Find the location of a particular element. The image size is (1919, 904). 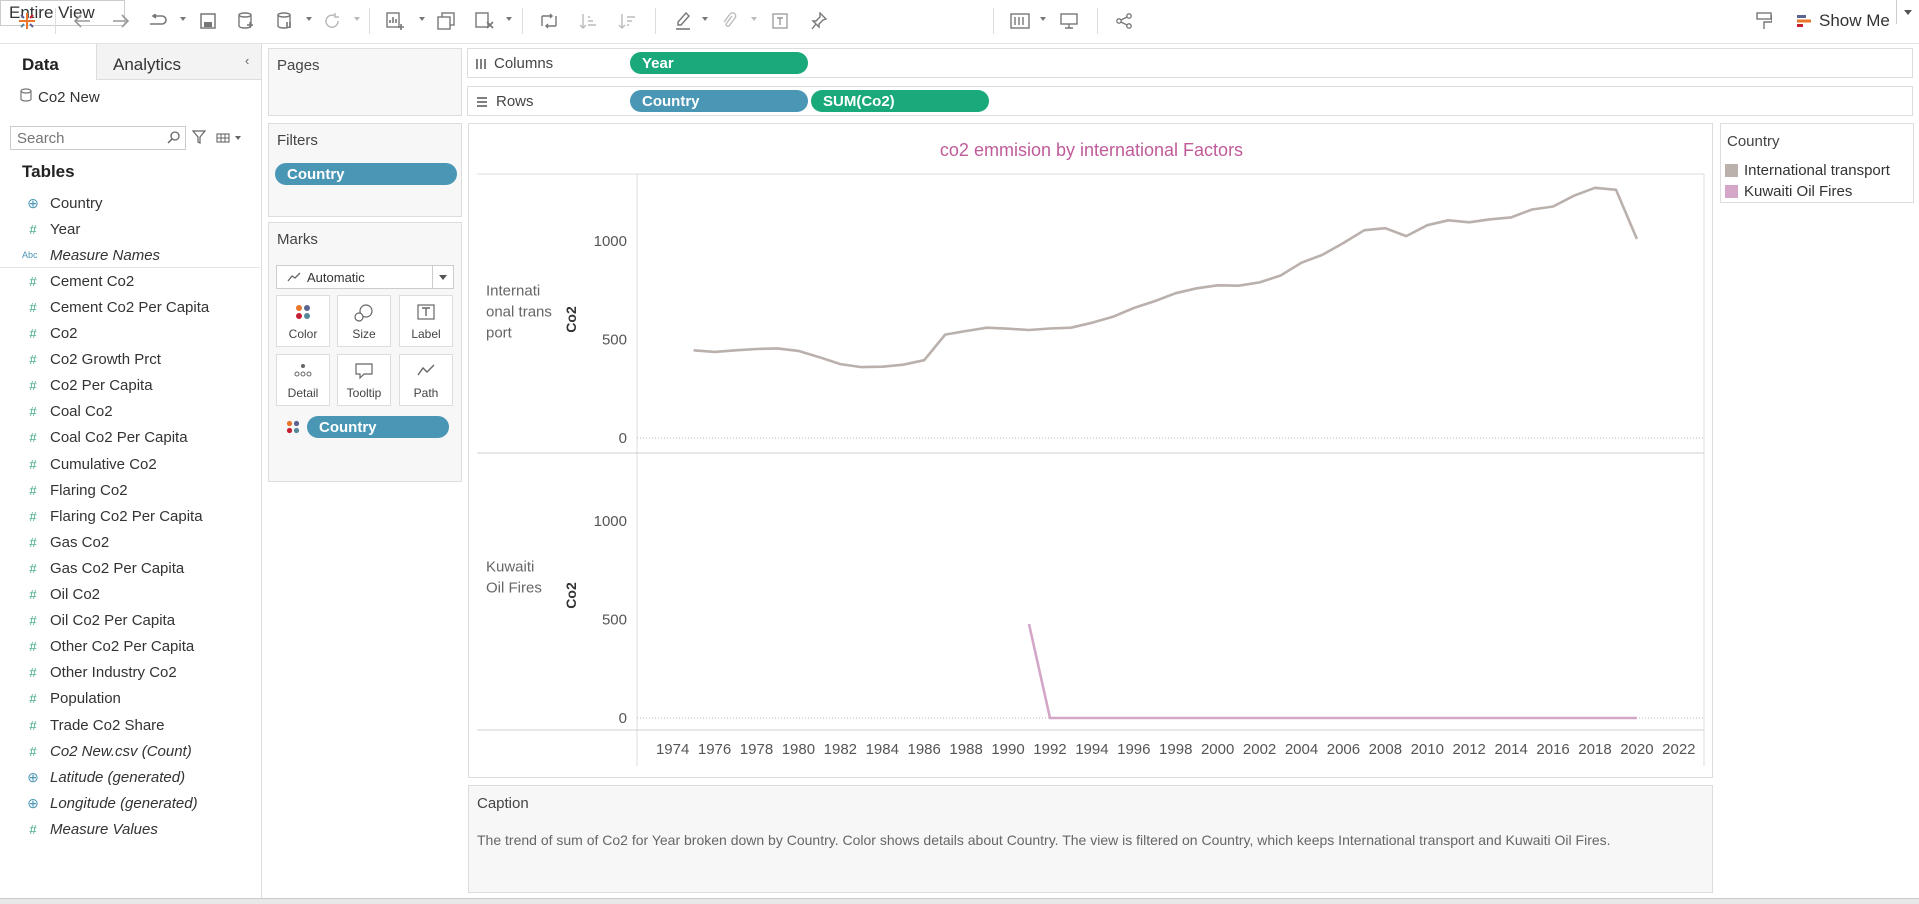

format-painter-icon is located at coordinates (1764, 21).